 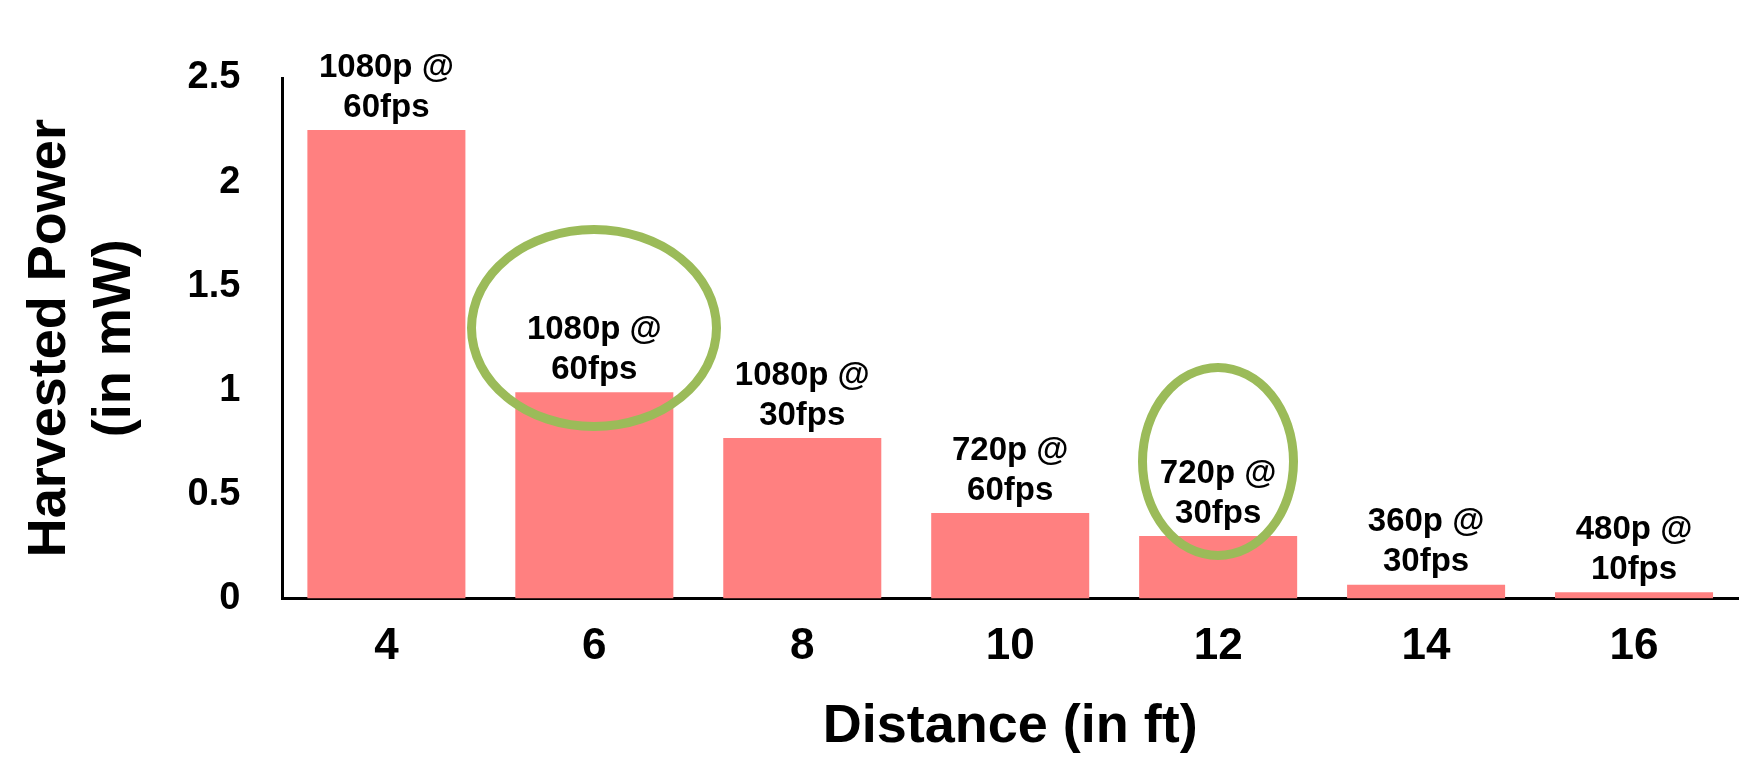 I want to click on x-tick-label: 16, so click(x=1634, y=643).